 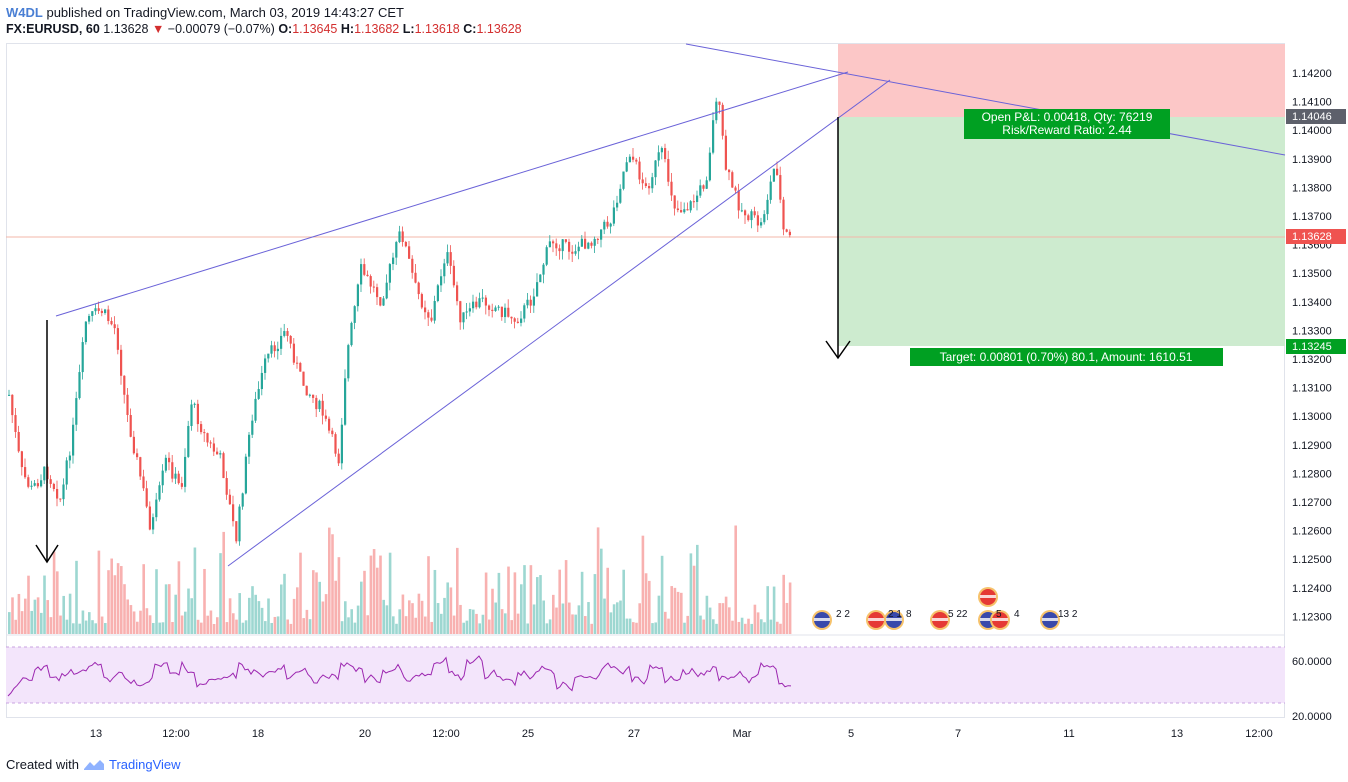 I want to click on descending-trendline, so click(x=985, y=99).